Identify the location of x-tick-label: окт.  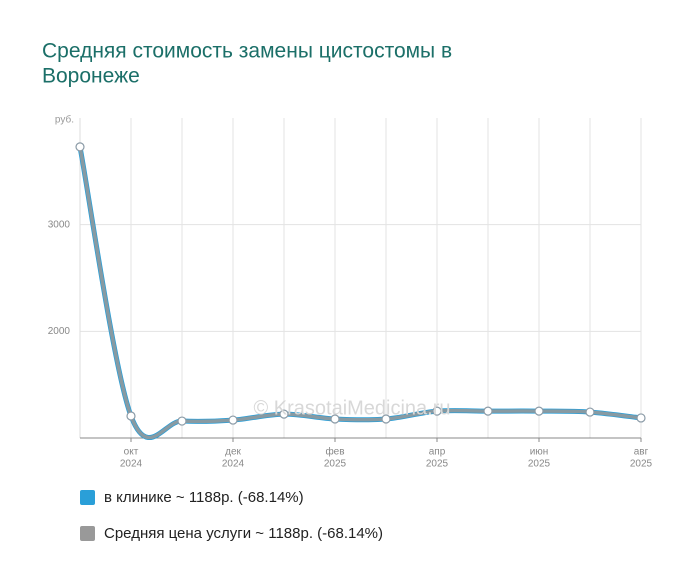
(131, 452).